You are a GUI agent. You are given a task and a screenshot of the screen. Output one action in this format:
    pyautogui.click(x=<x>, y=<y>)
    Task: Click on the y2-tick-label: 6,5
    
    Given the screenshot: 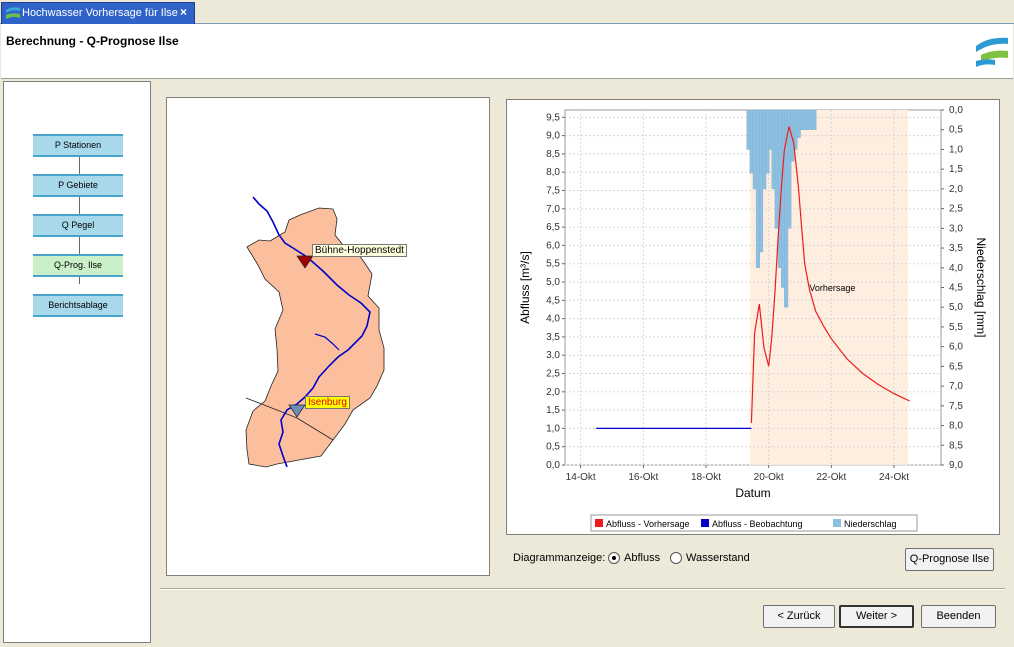 What is the action you would take?
    pyautogui.click(x=956, y=366)
    